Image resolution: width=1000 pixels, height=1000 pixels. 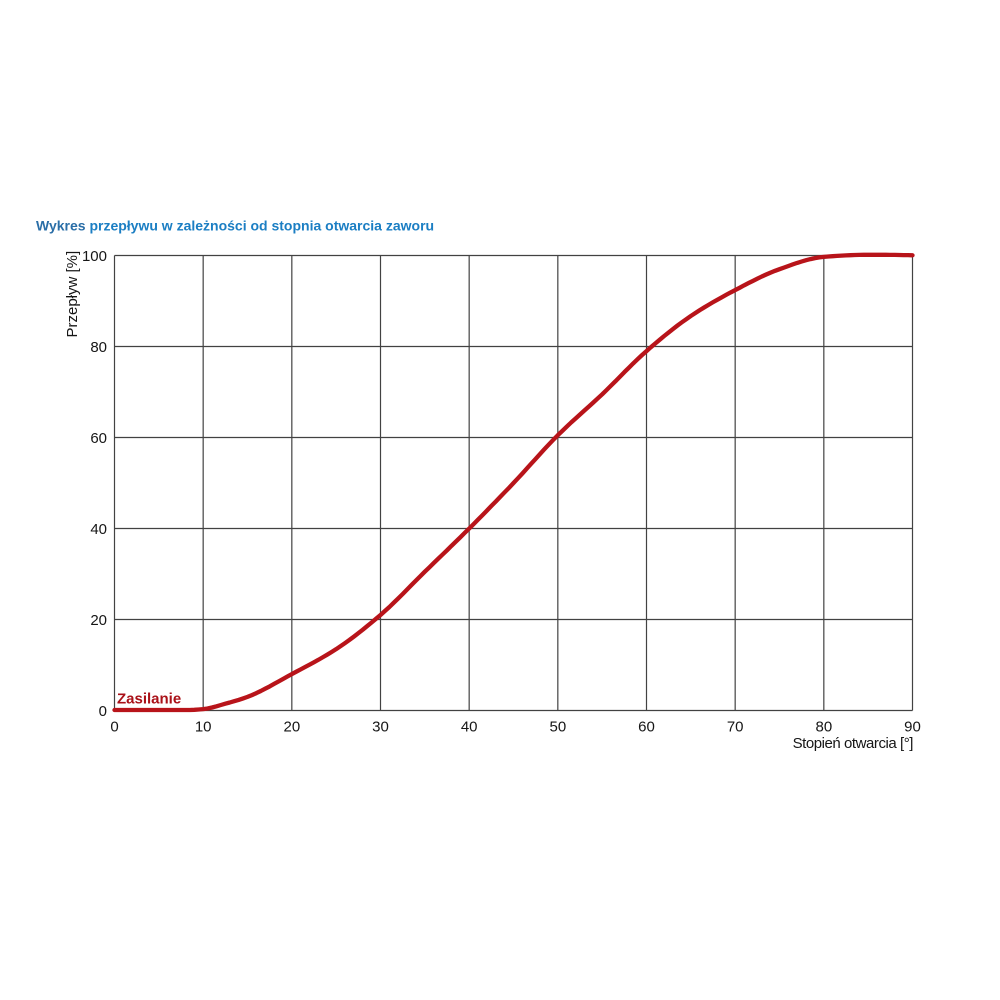 I want to click on svg-text: 10, so click(x=203, y=726).